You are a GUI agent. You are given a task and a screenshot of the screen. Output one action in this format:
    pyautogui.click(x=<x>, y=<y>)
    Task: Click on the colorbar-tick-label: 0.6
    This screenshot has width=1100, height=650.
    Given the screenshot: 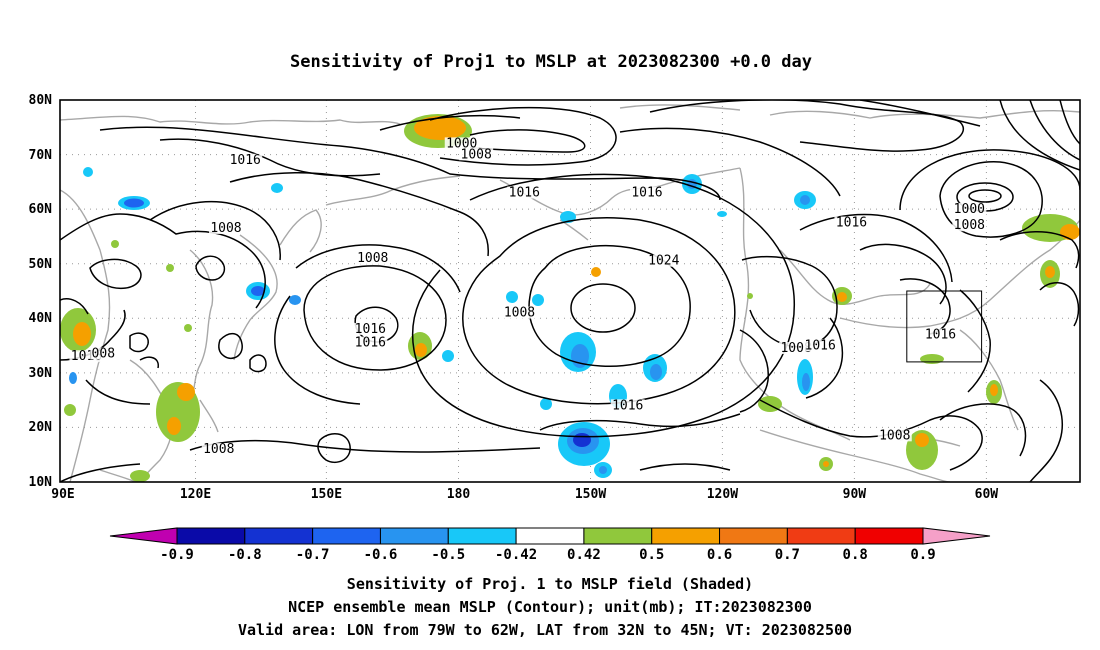 What is the action you would take?
    pyautogui.click(x=719, y=555)
    